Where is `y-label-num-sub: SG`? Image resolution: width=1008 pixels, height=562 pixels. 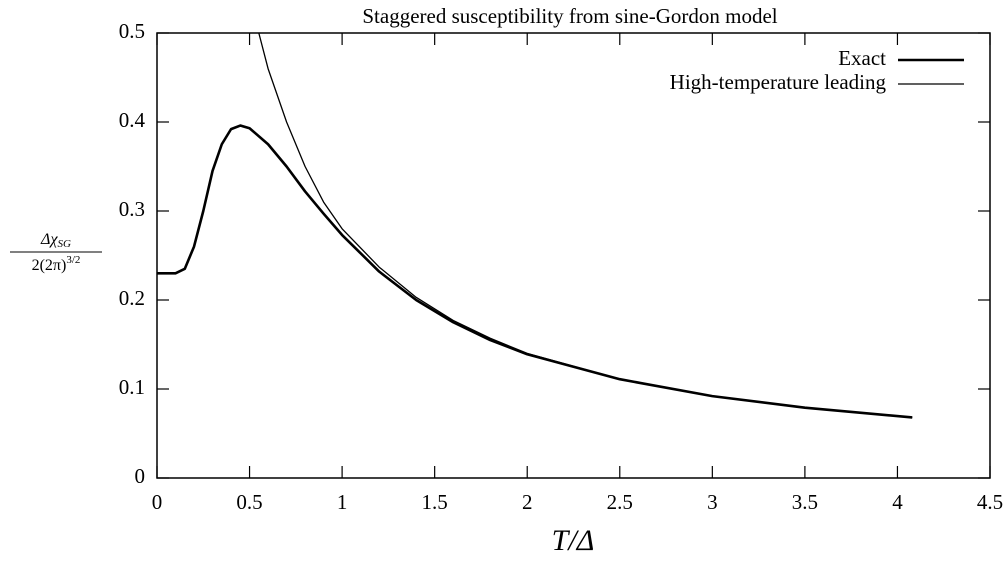 y-label-num-sub: SG is located at coordinates (64, 244).